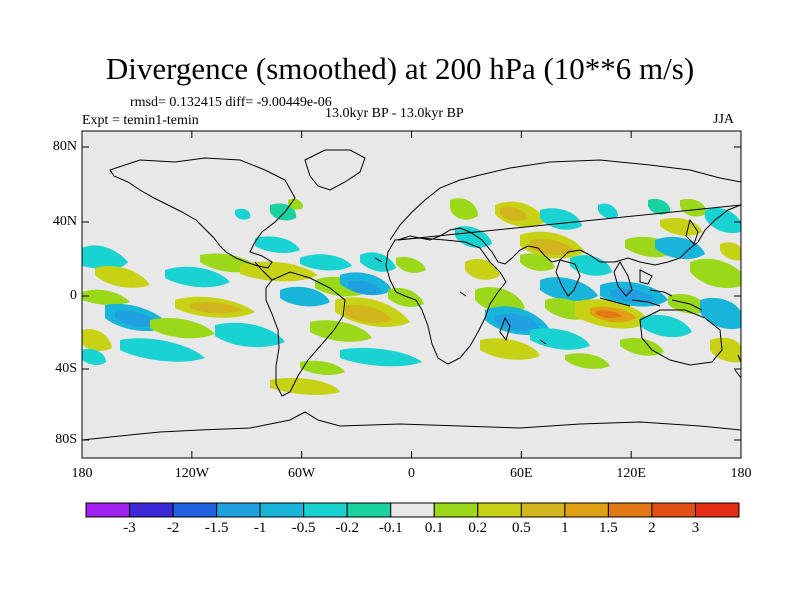  Describe the element at coordinates (695, 528) in the screenshot. I see `colorbar-label: 3` at that location.